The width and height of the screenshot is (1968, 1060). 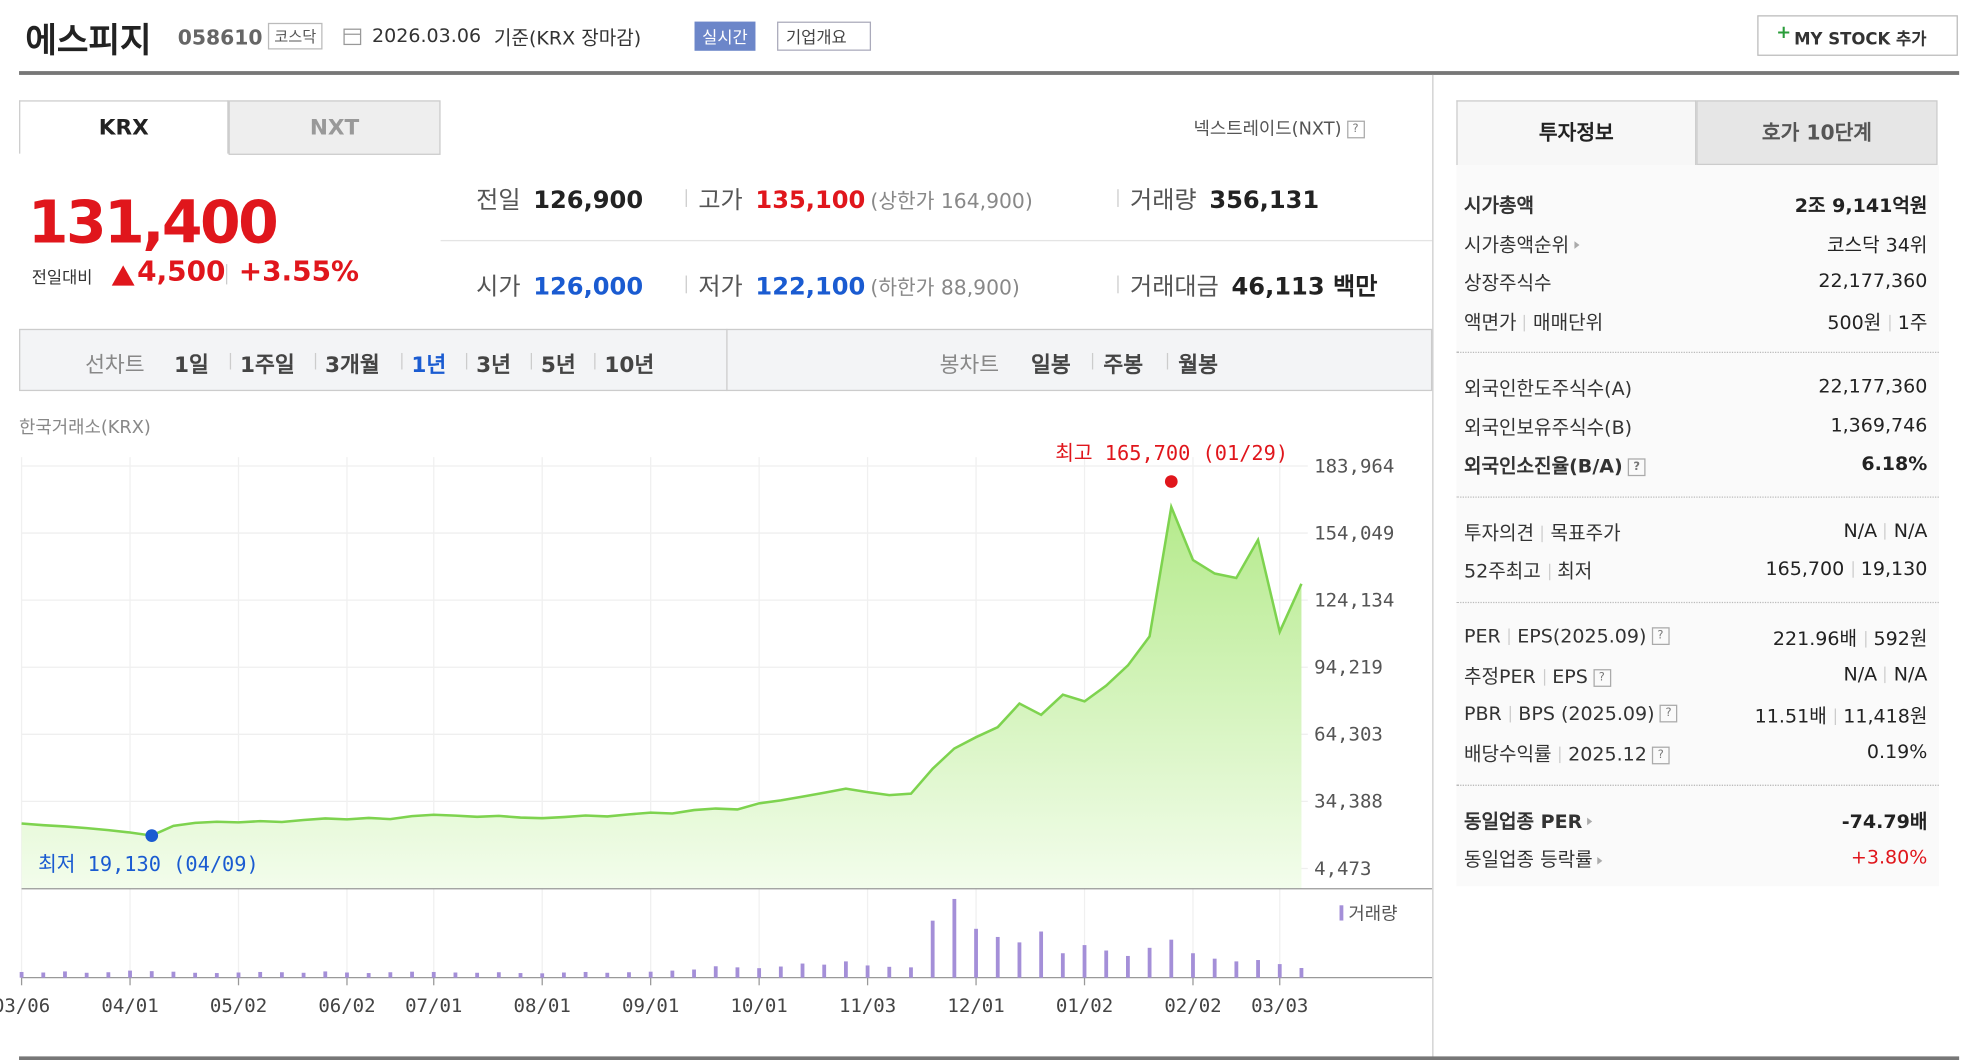 I want to click on x-tick-label: 11/03, so click(x=867, y=1006).